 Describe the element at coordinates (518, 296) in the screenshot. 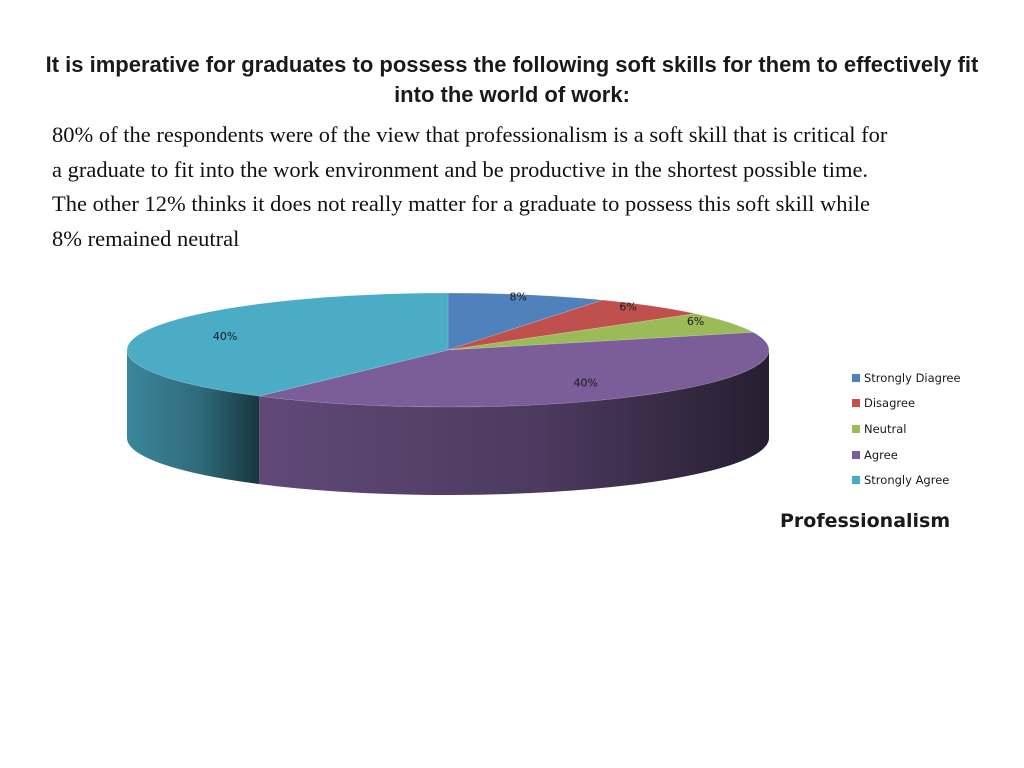

I see `pie-data-label-0: 8%` at that location.